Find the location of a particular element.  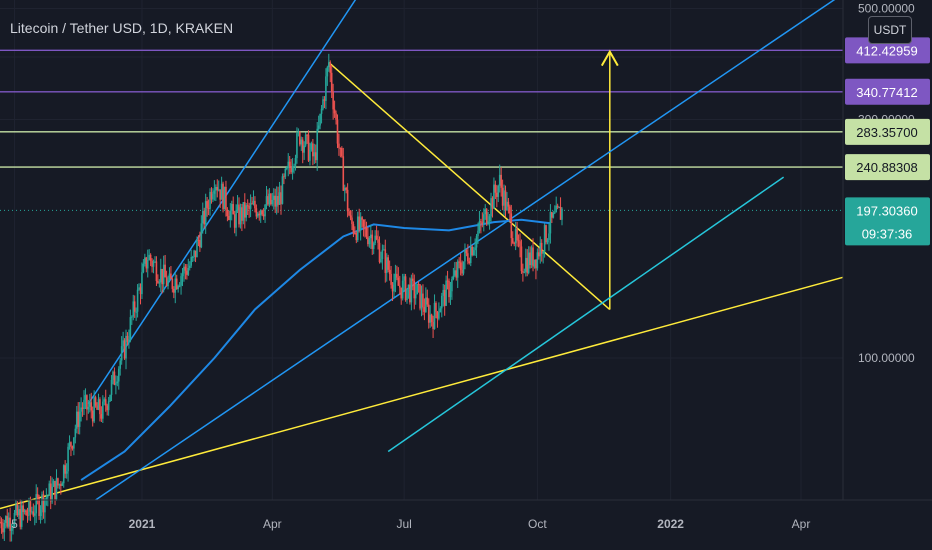

trend-line is located at coordinates (469, 186).